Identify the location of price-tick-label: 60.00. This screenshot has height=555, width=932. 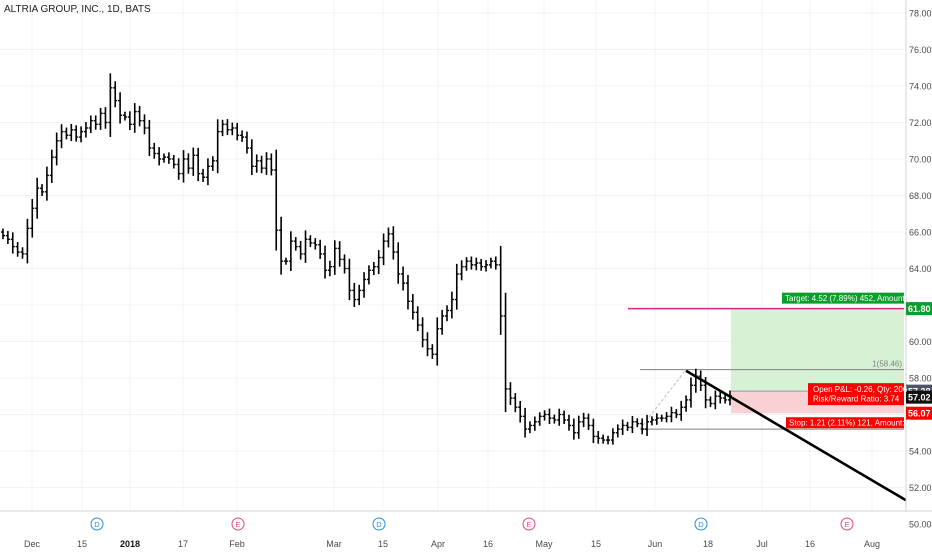
(920, 342).